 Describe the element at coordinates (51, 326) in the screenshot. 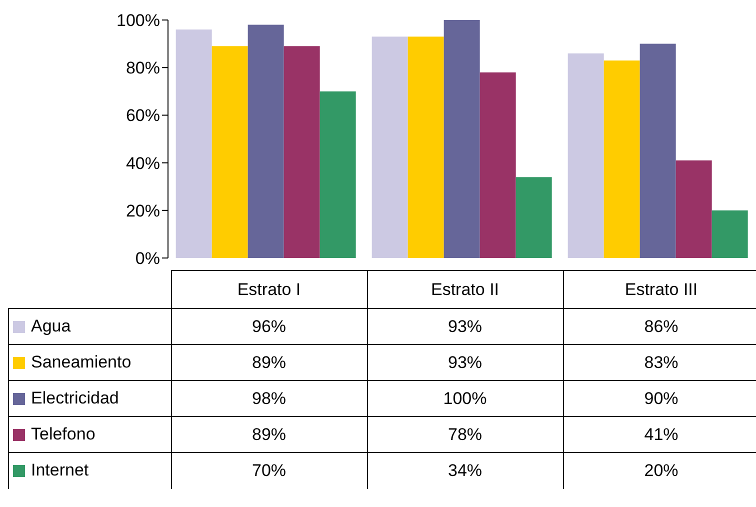

I see `legend-label: Agua` at that location.